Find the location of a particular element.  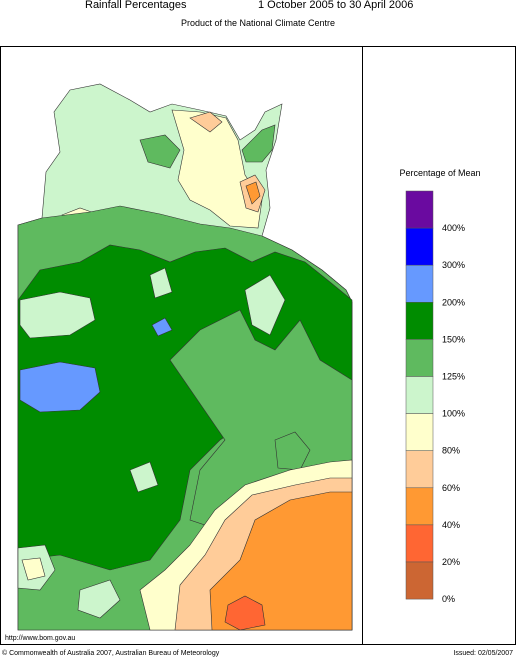

subtitle: Product of the National Climate Centre is located at coordinates (258, 23).